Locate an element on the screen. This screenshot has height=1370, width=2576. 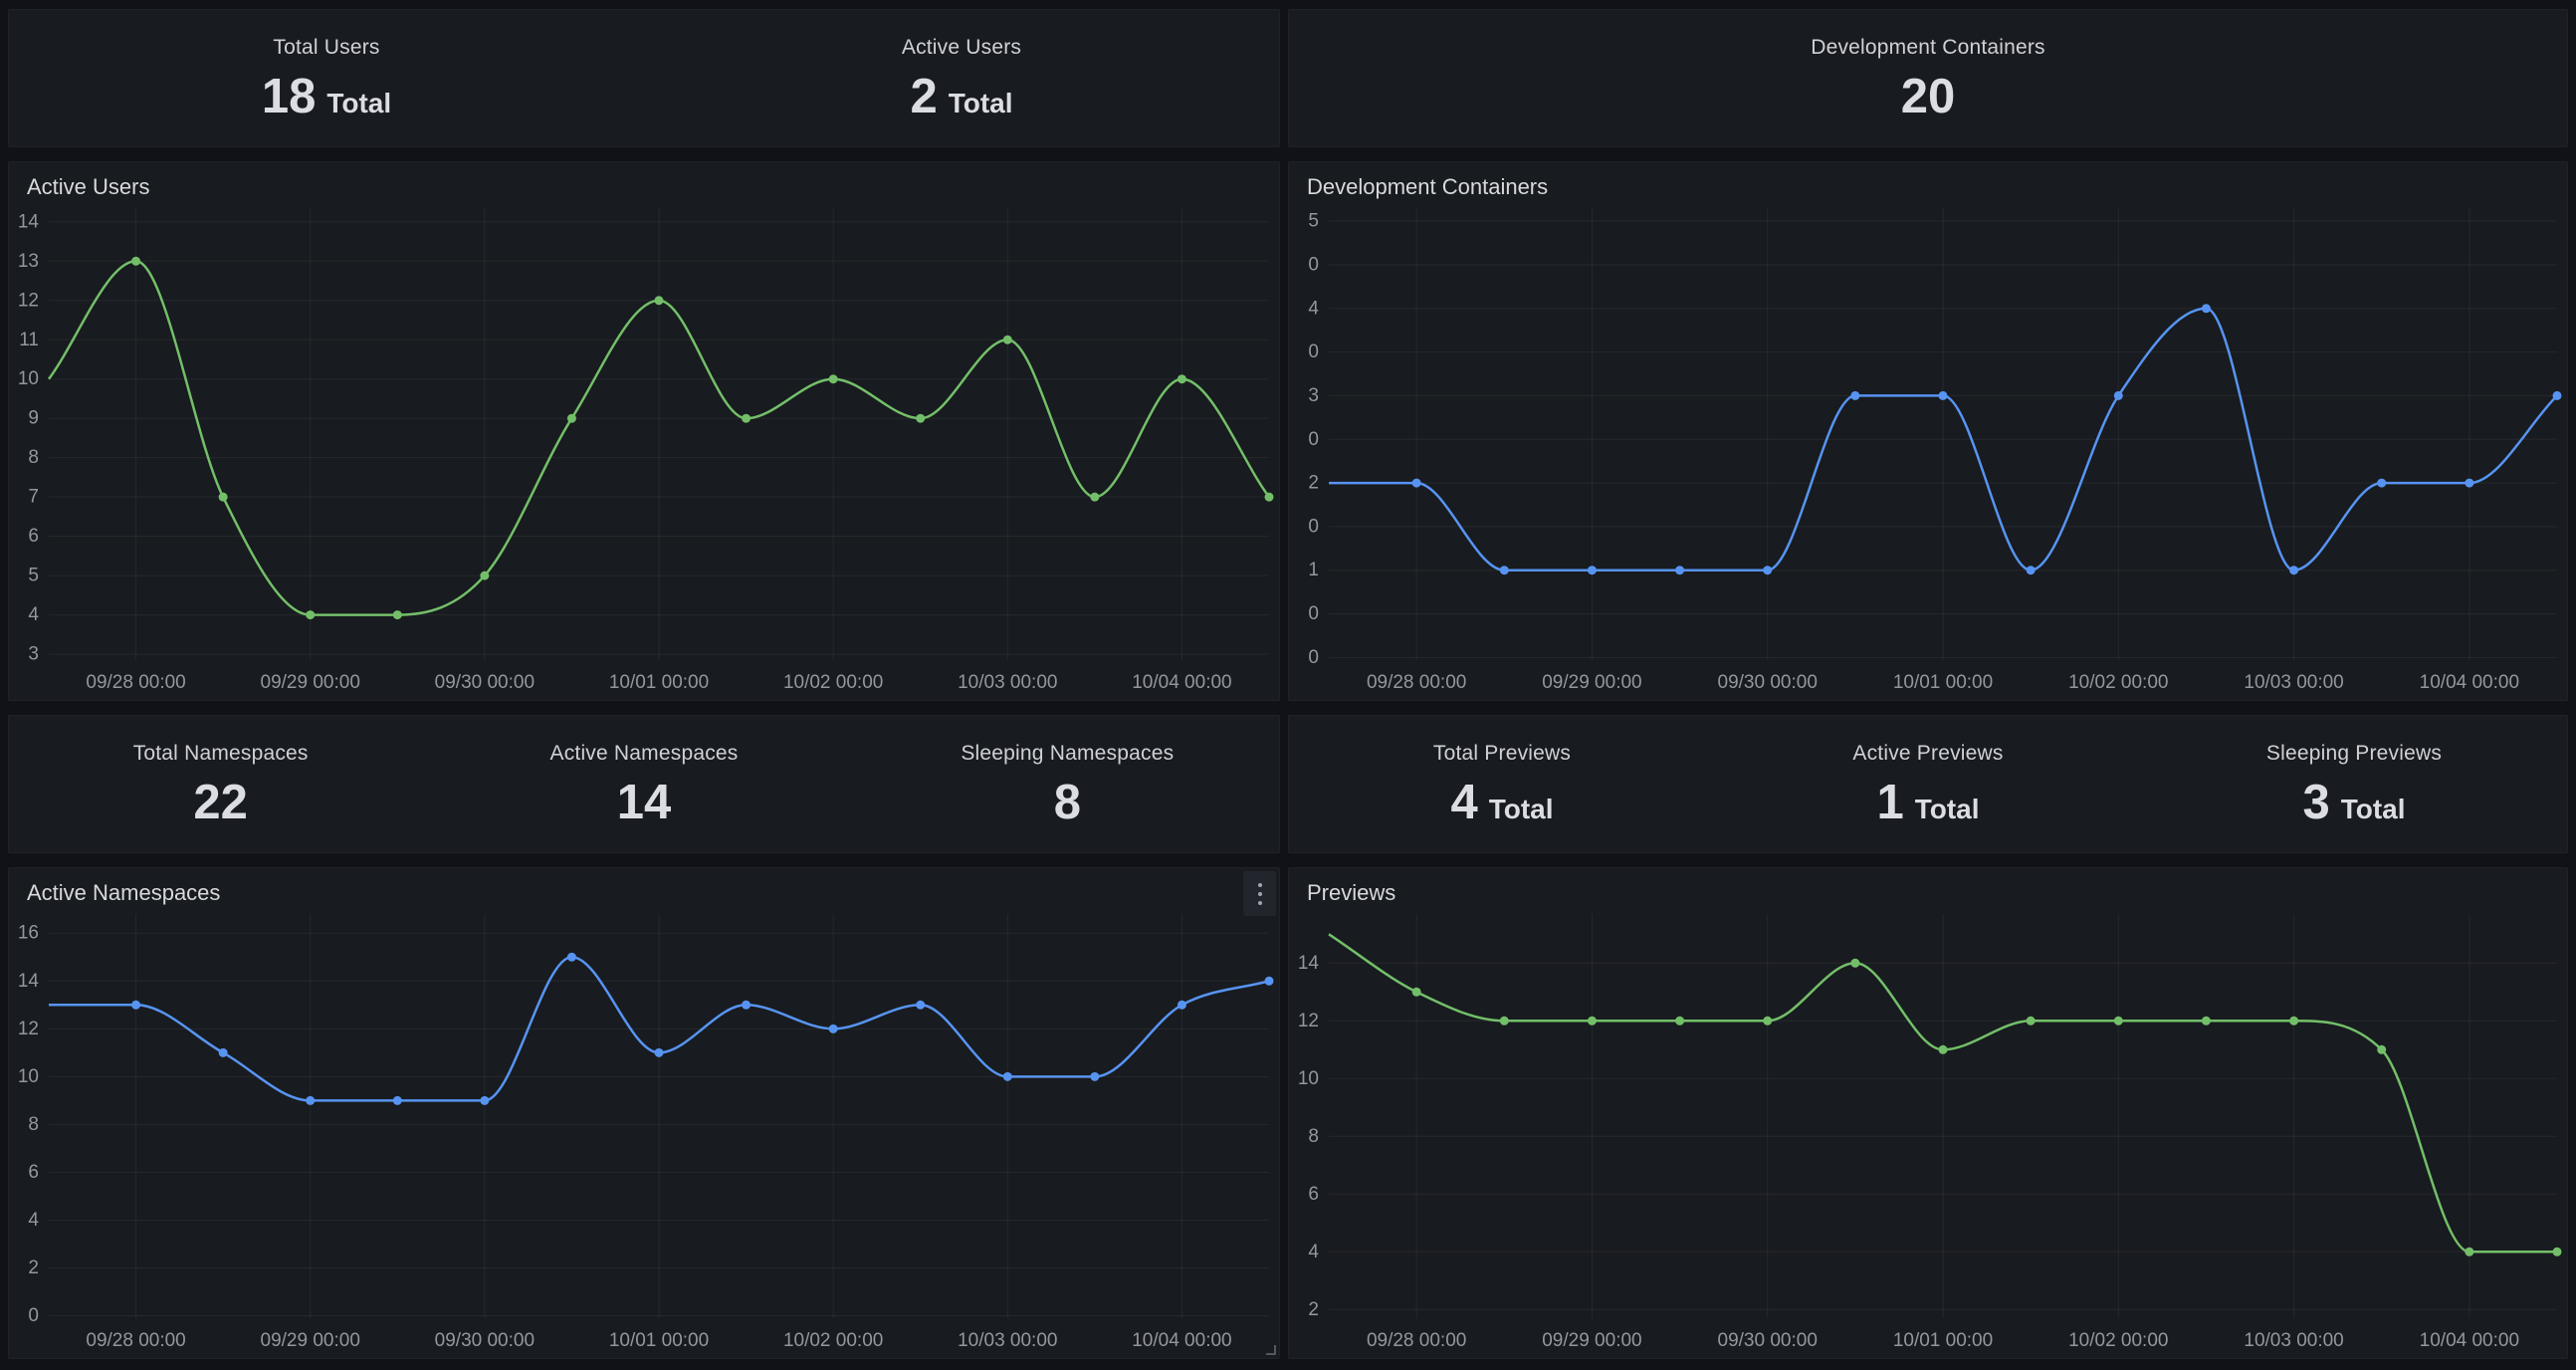
stat-value: 18 is located at coordinates (289, 96).